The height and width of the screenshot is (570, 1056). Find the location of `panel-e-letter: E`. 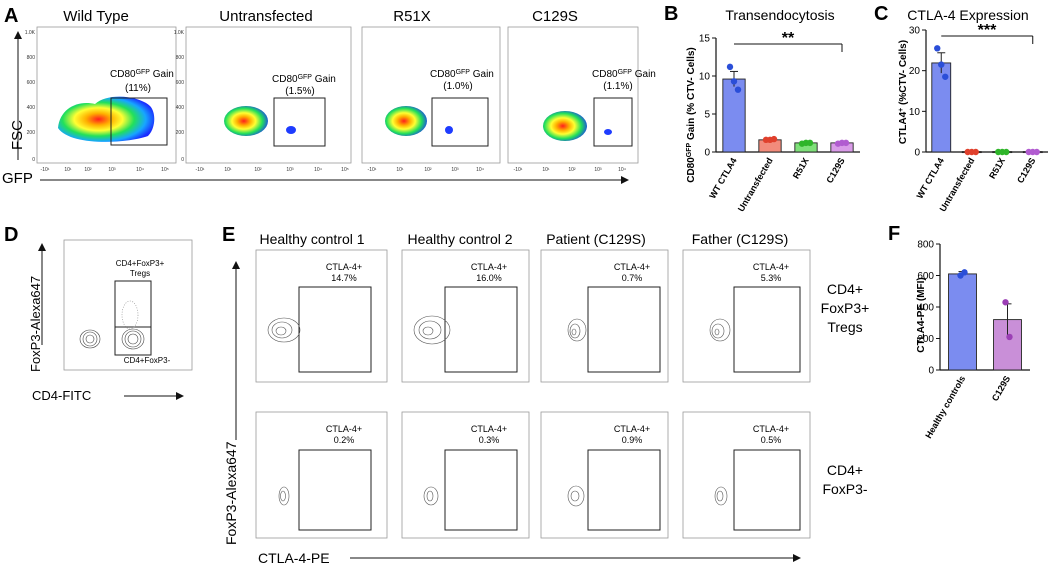

panel-e-letter: E is located at coordinates (228, 235).